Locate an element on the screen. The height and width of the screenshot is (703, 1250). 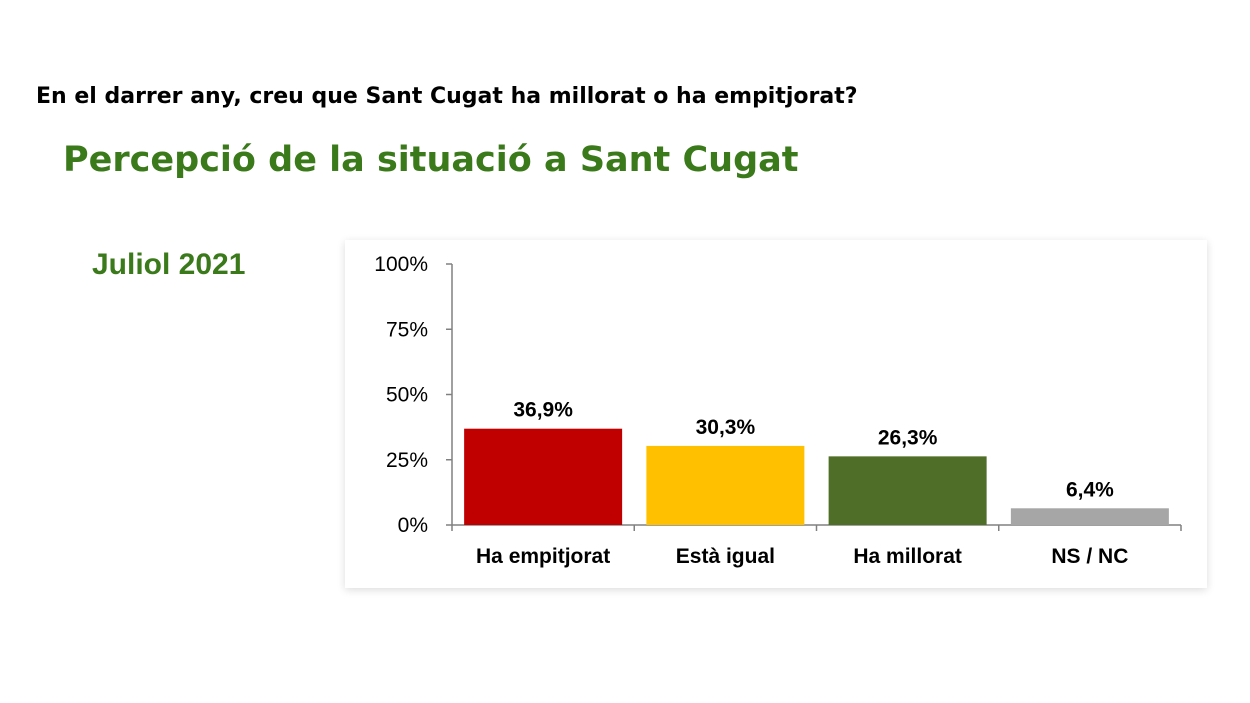
data-label: 6,4% is located at coordinates (1090, 489).